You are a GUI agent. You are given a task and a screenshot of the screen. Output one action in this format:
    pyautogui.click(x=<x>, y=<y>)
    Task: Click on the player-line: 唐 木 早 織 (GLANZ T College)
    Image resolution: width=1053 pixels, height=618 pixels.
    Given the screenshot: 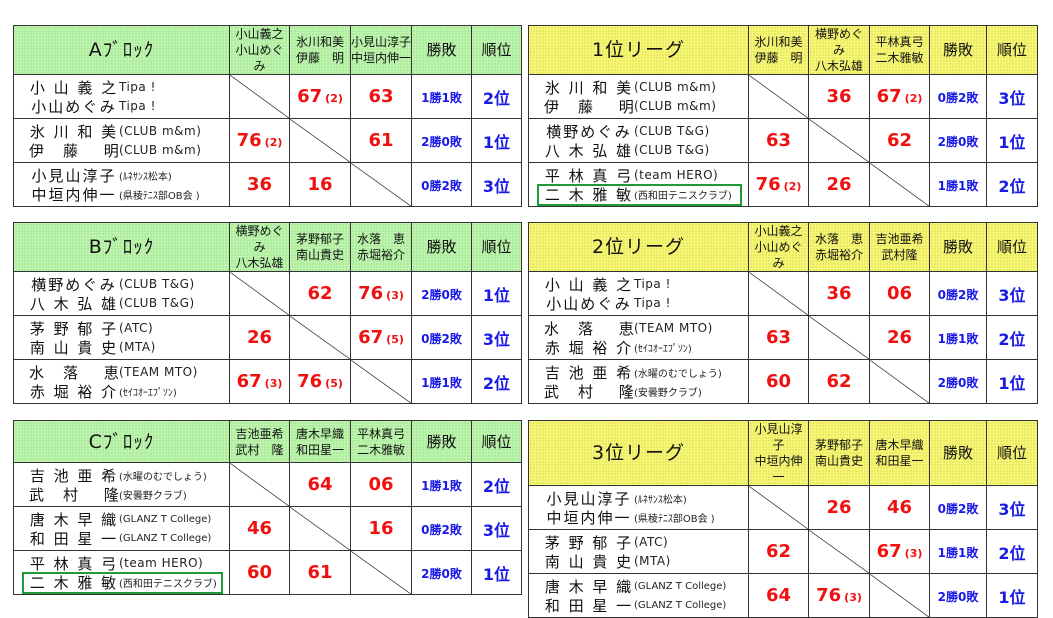 What is the action you would take?
    pyautogui.click(x=639, y=586)
    